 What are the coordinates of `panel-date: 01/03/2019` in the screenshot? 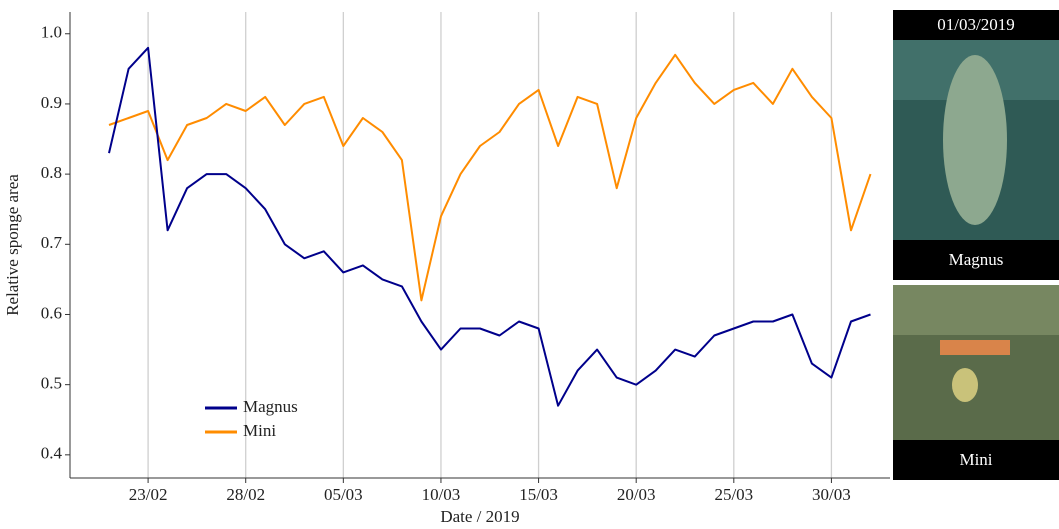 It's located at (975, 24).